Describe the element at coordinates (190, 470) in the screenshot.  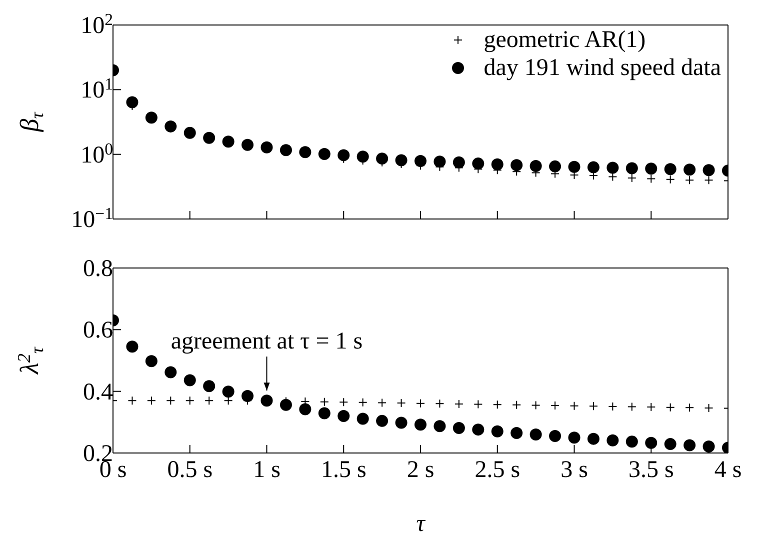
I see `x-tick-label: 0.5 s` at that location.